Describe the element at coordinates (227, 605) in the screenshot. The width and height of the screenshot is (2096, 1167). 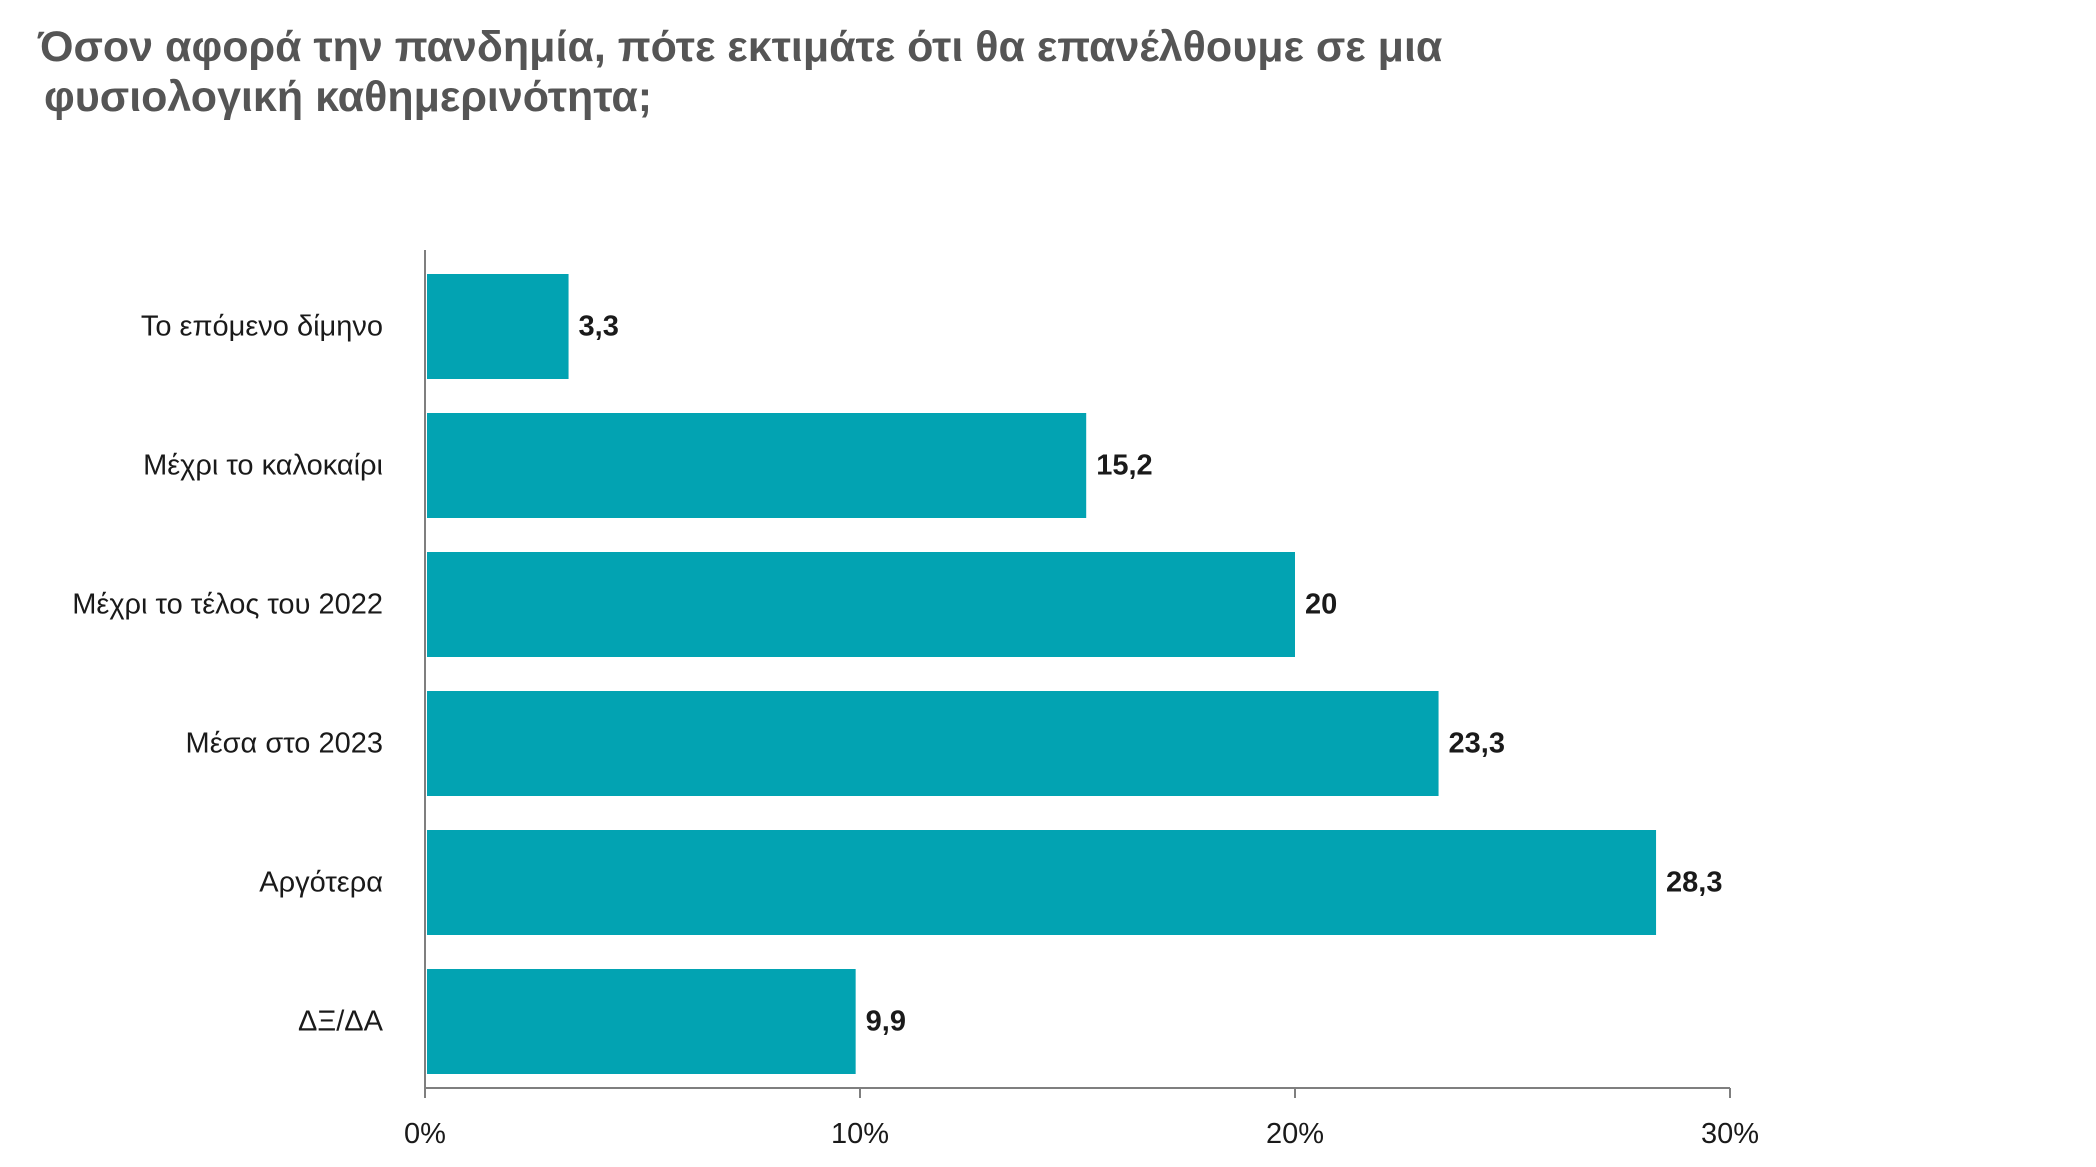
I see `category-label-2: Μέχρι το τέλος του 2022` at that location.